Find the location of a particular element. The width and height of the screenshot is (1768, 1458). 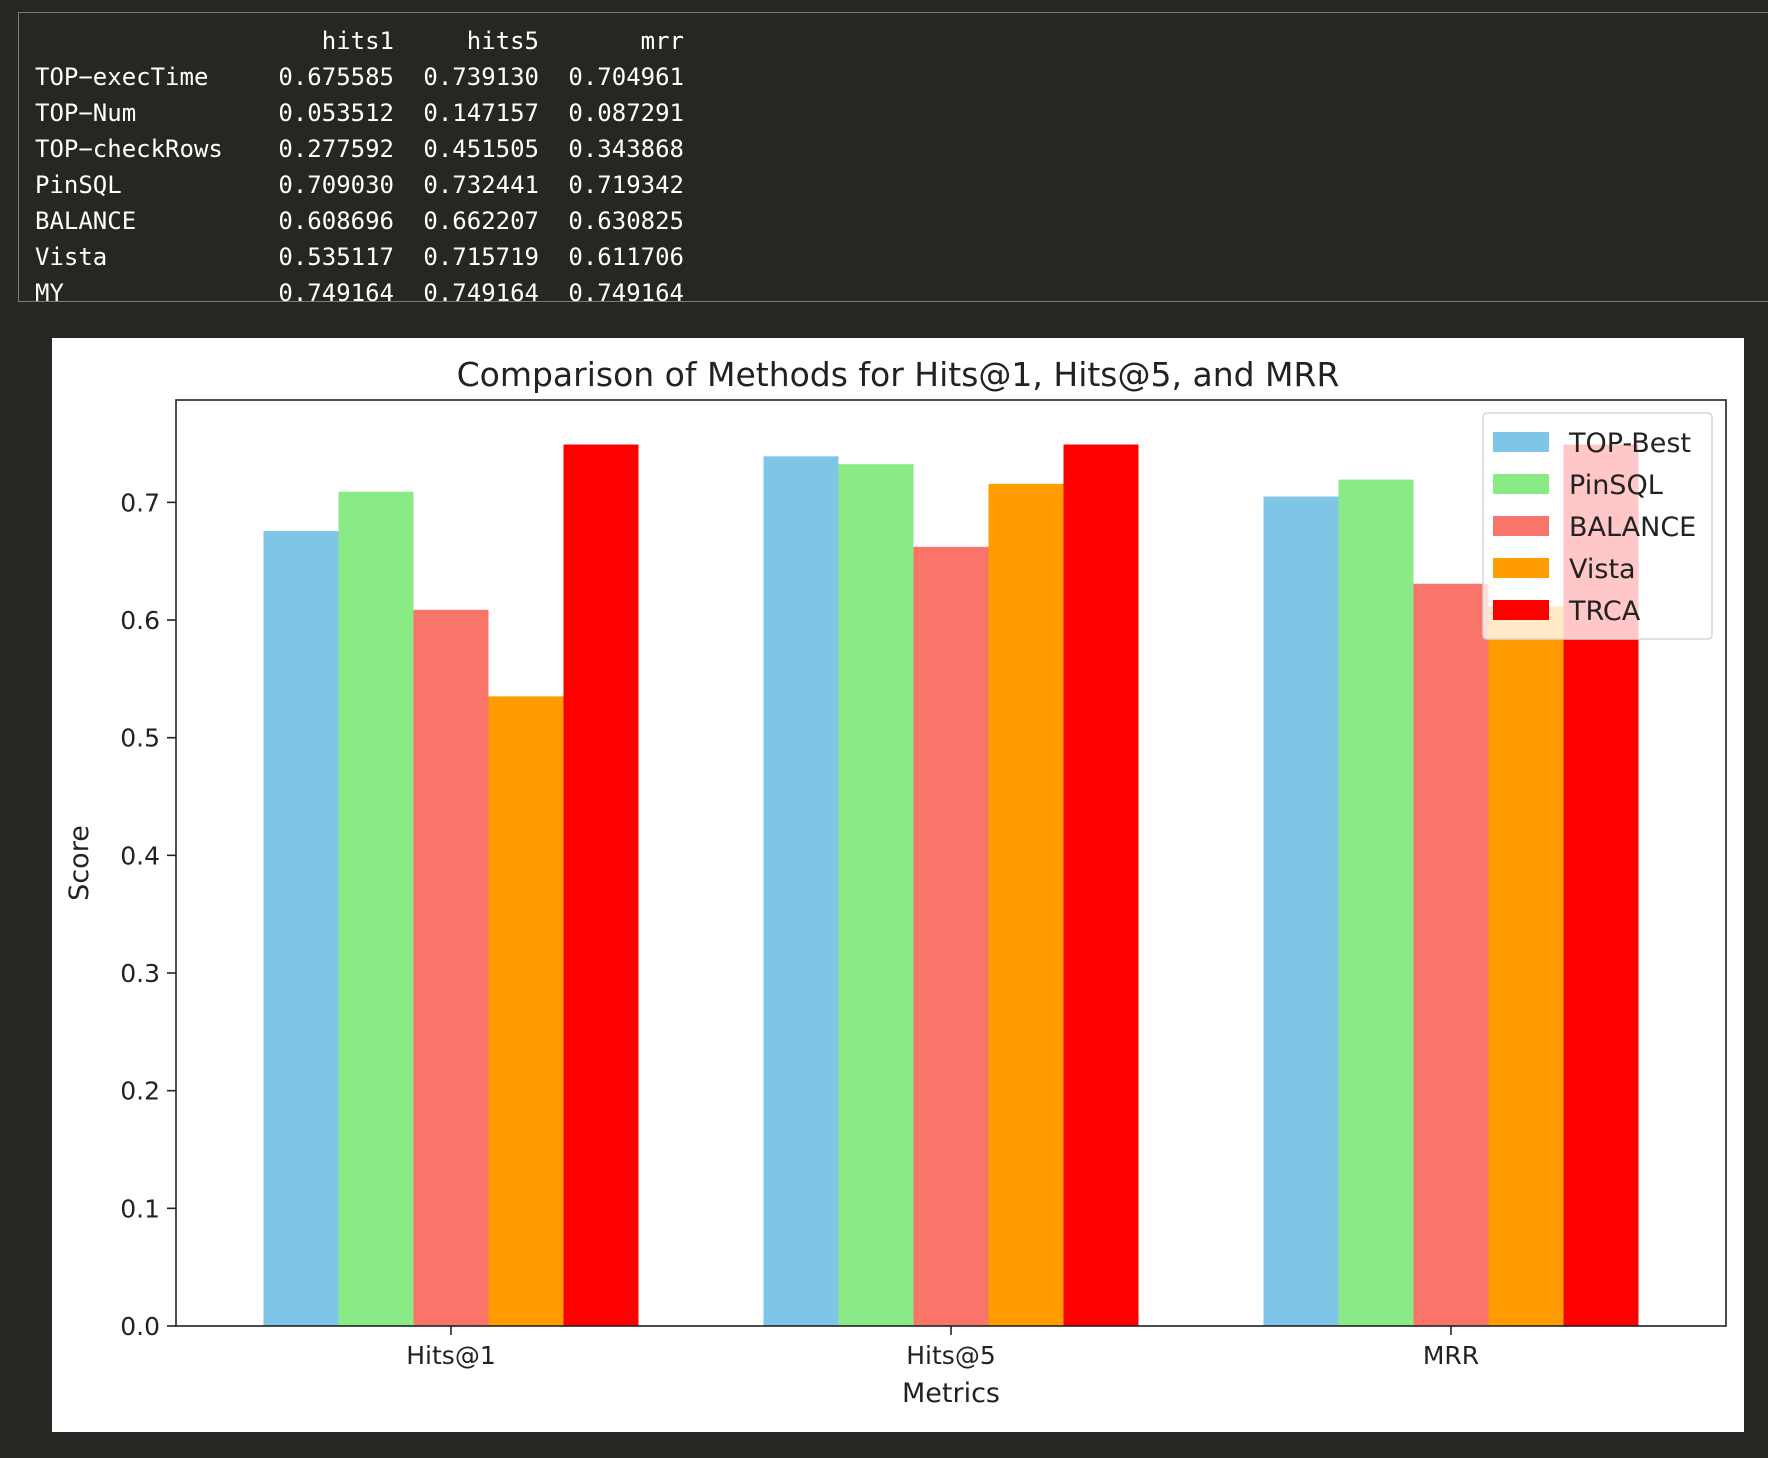

x-tick-label: Hits@1 is located at coordinates (450, 1355).